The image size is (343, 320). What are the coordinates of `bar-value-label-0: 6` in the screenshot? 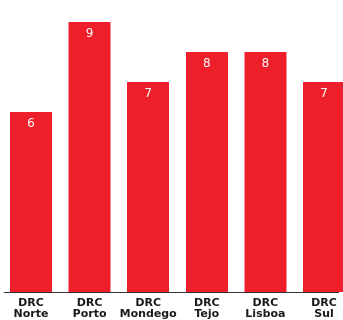 It's located at (31, 123).